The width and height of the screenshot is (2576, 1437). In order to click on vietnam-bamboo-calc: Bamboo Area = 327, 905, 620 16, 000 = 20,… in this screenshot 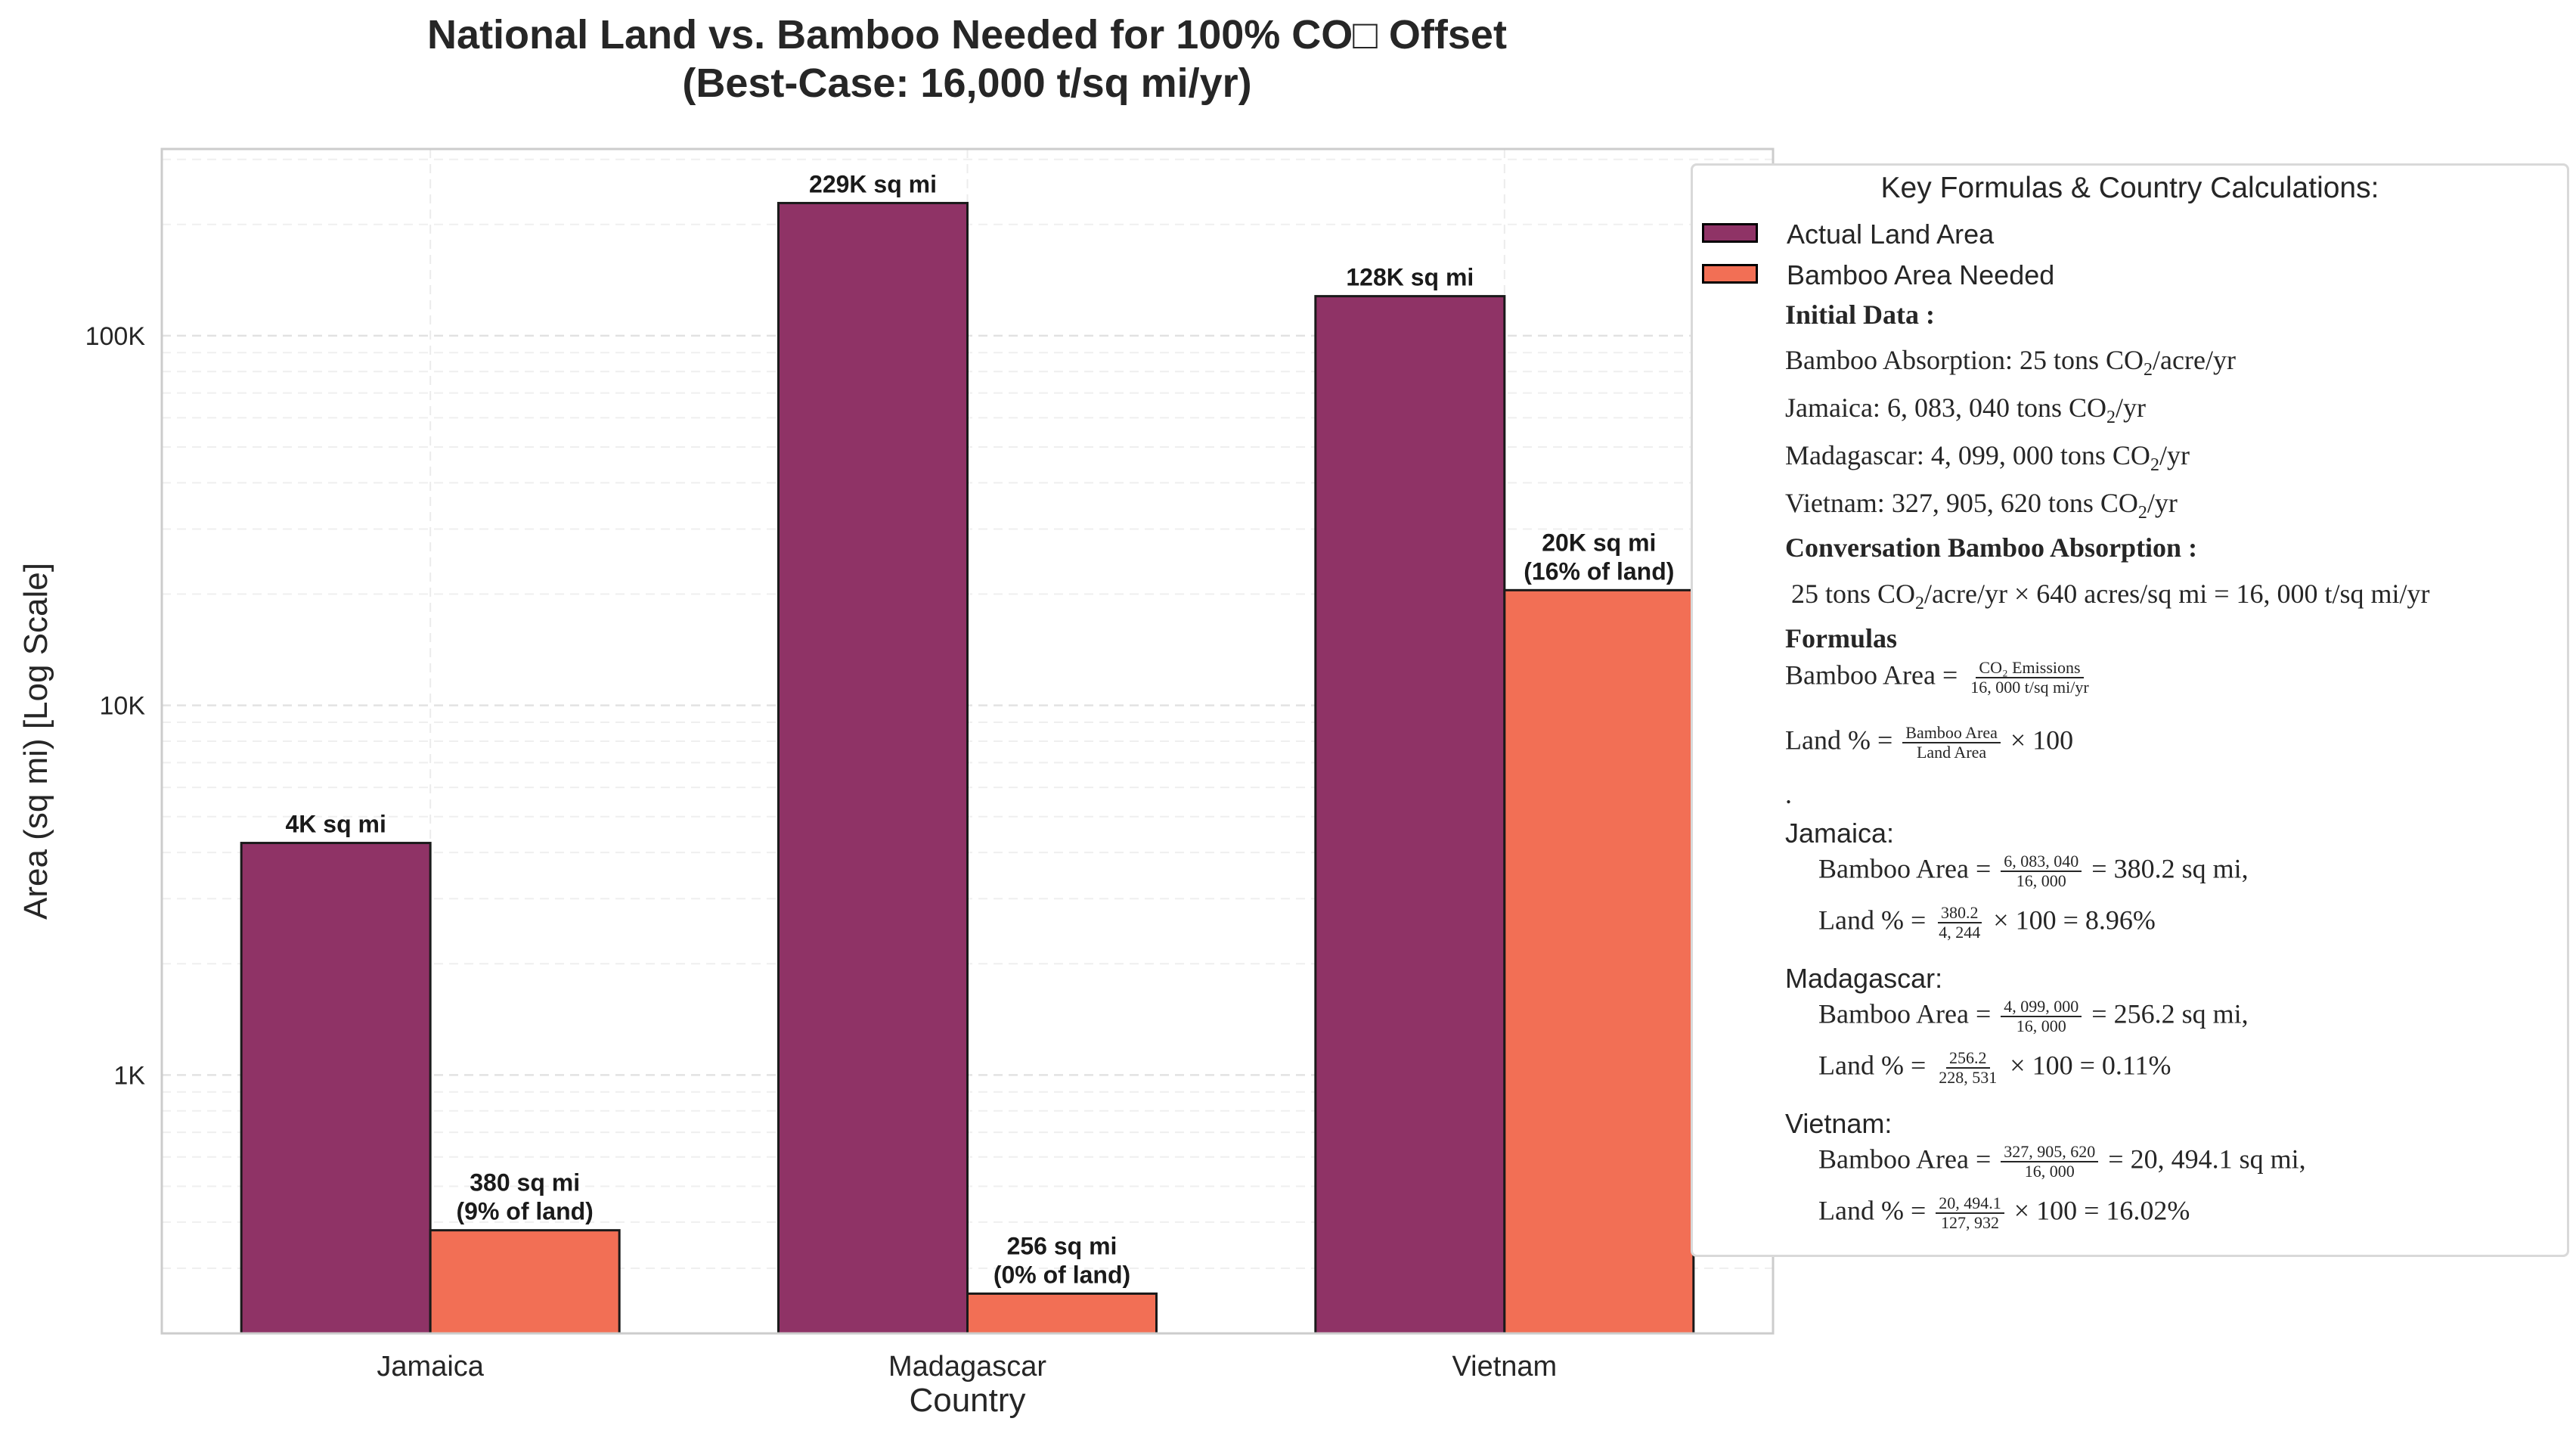, I will do `click(2062, 1161)`.